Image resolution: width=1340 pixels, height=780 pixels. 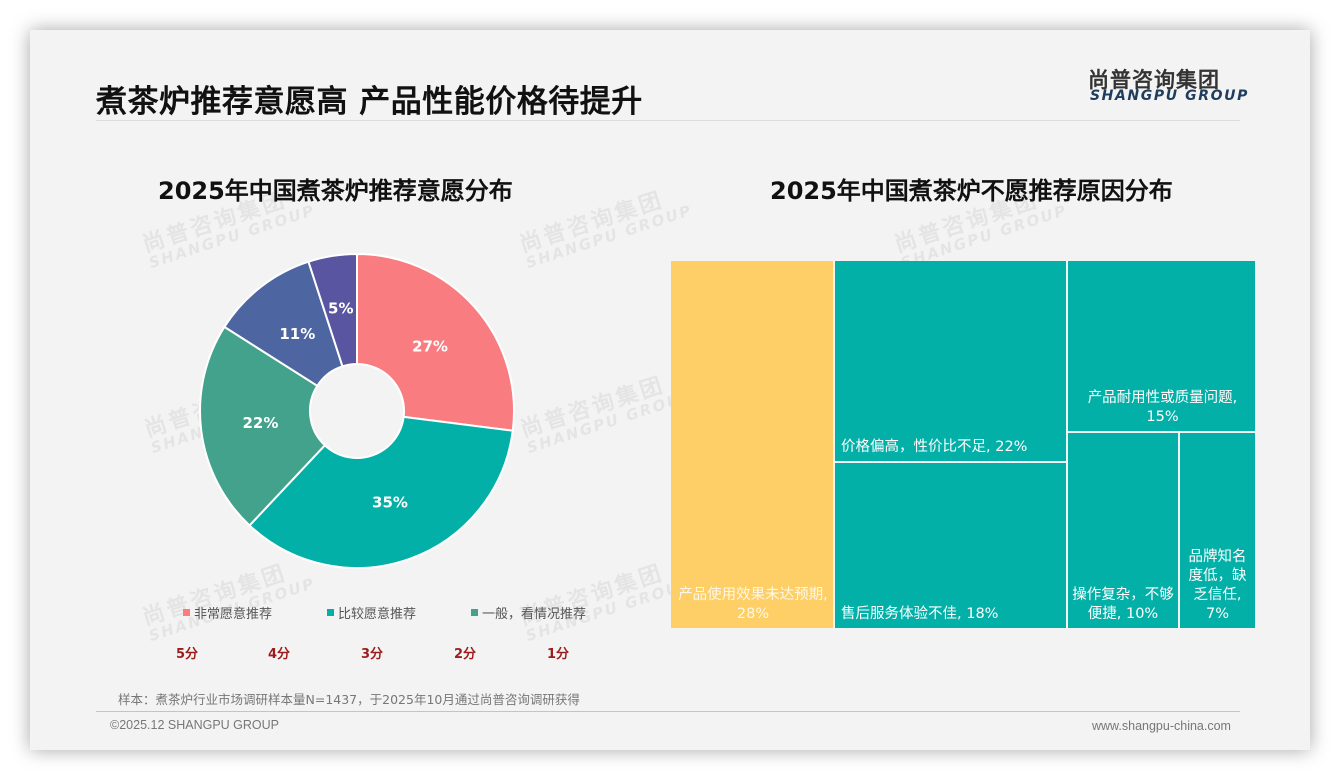 What do you see at coordinates (194, 725) in the screenshot?
I see `copyright: ©2025.12 SHANGPU GROUP` at bounding box center [194, 725].